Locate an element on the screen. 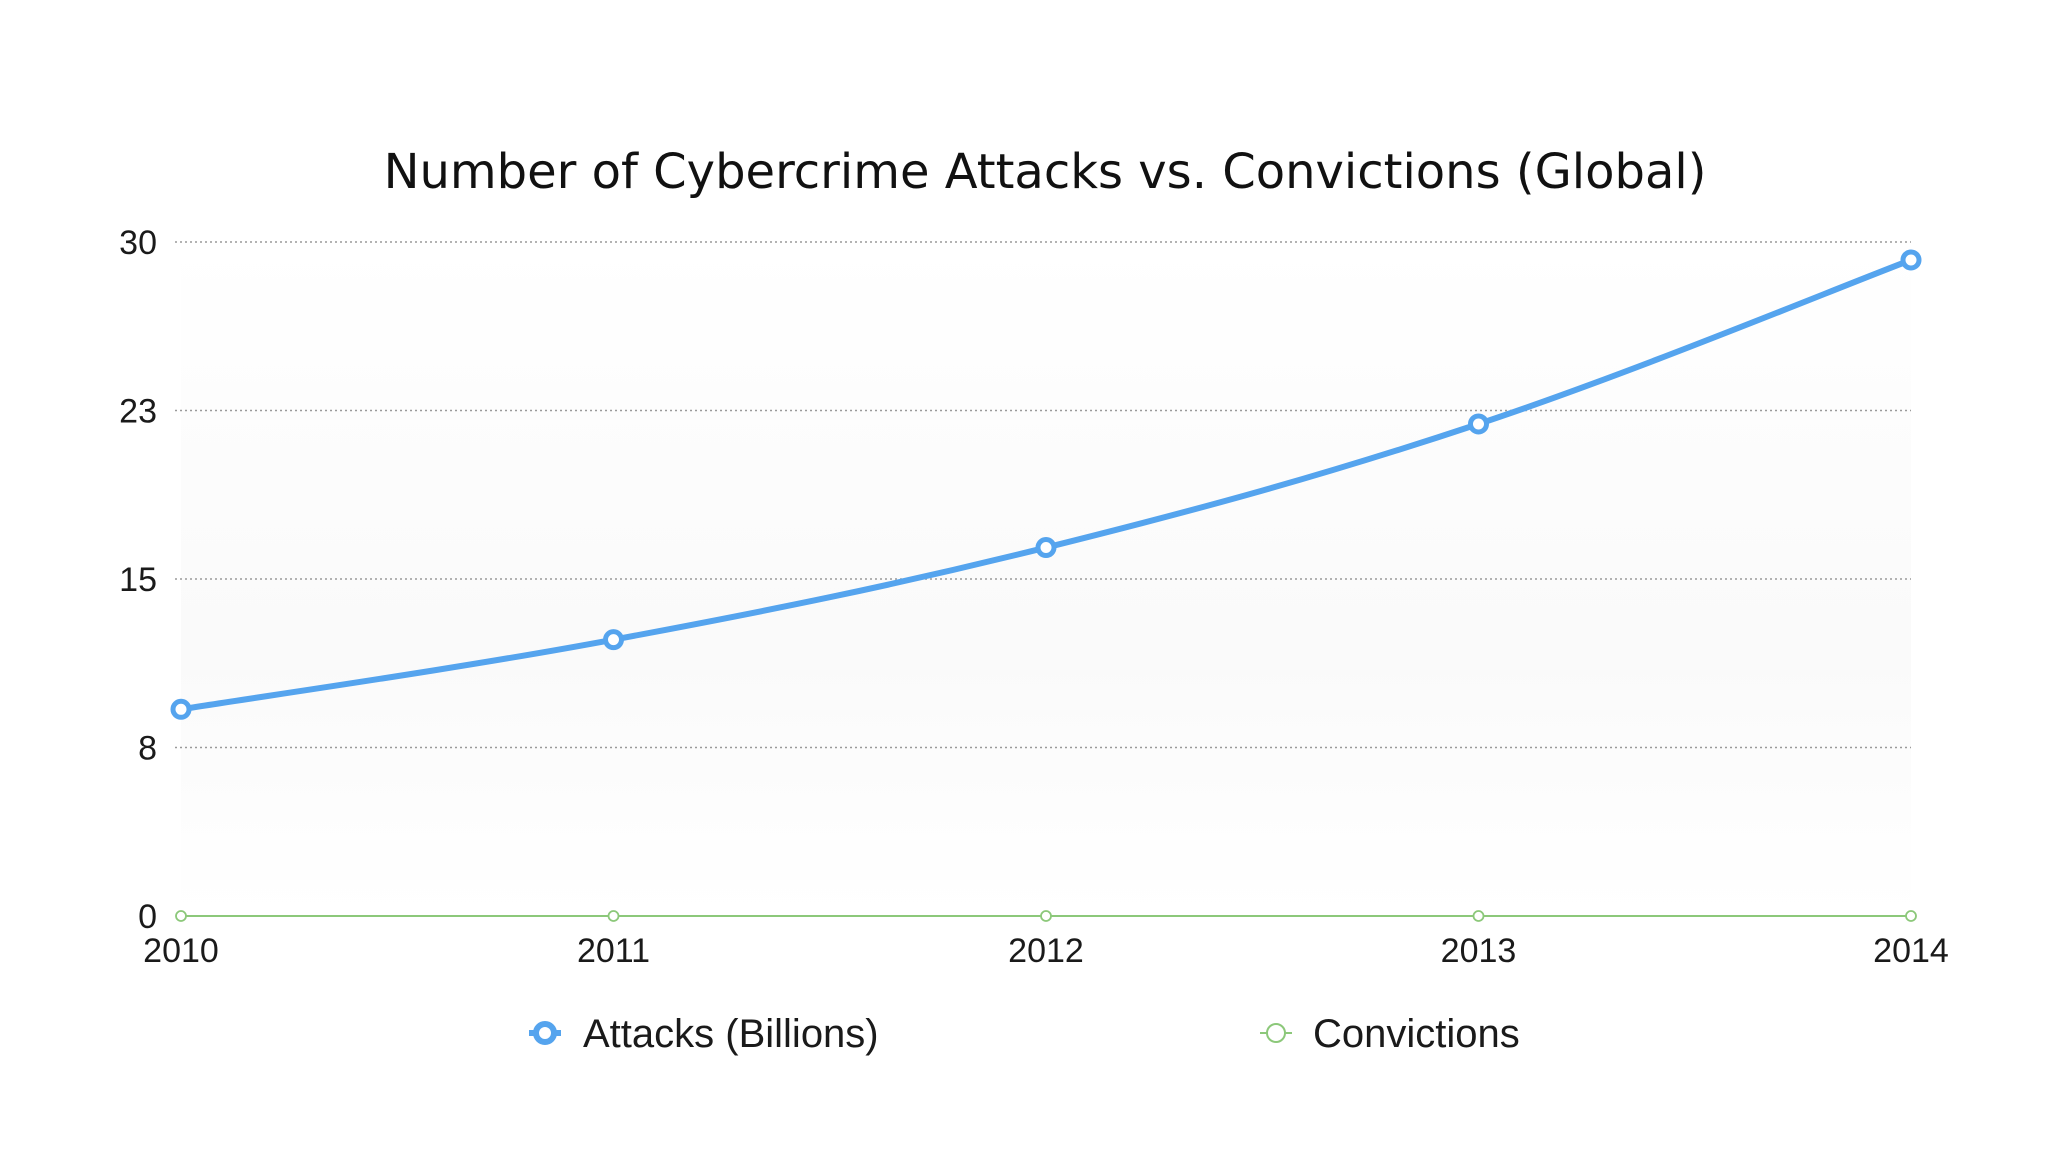  x-axis-ticks: 2010 2011 2012 2013 2014 is located at coordinates (1046, 951).